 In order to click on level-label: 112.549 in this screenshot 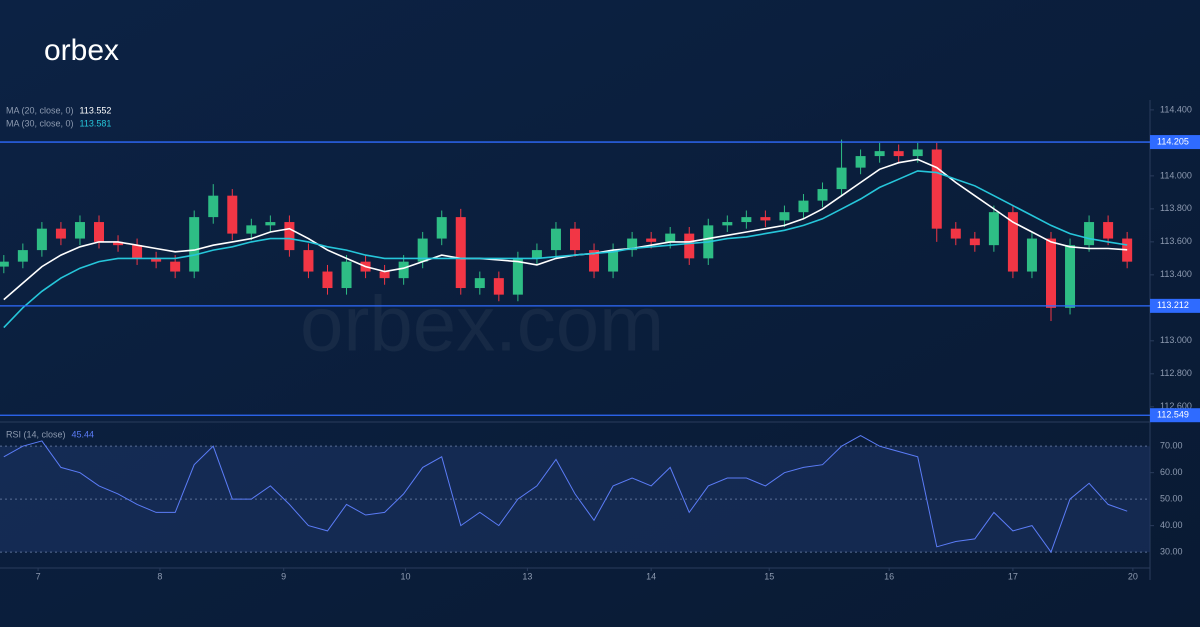, I will do `click(1173, 415)`.